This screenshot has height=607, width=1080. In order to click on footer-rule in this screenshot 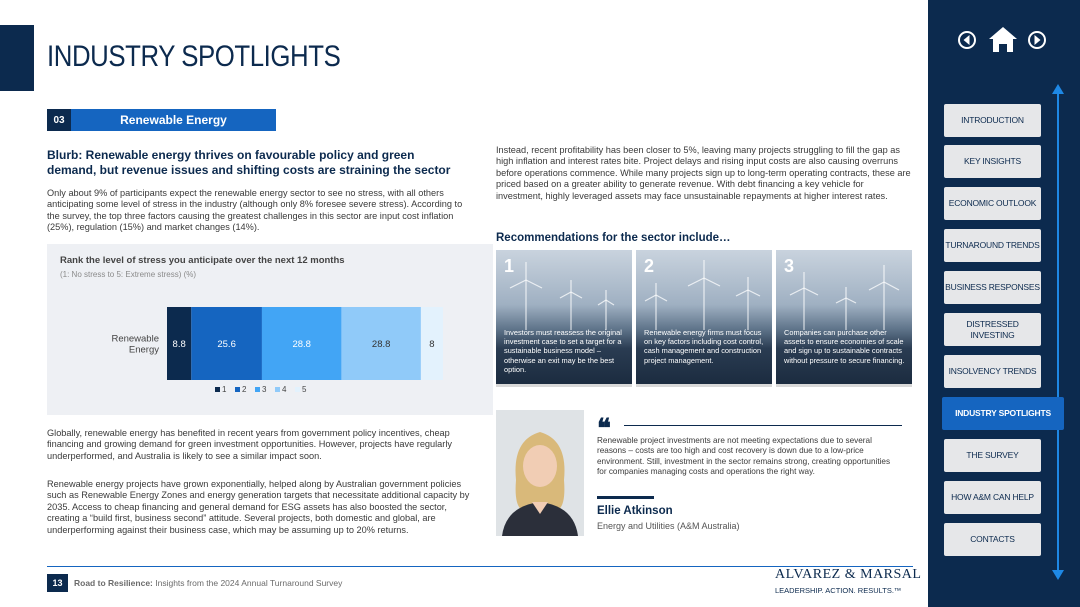, I will do `click(480, 566)`.